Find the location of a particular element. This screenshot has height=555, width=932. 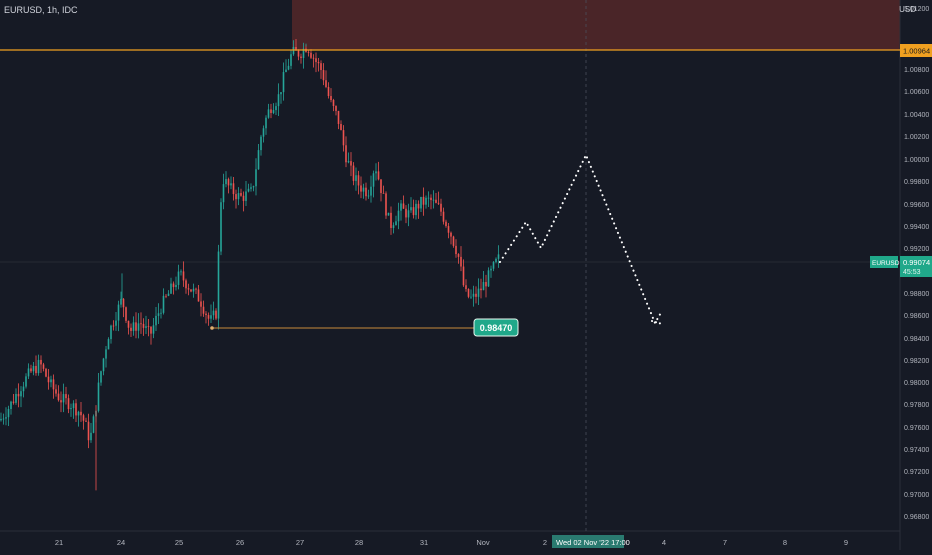

time-tick-label: 7 is located at coordinates (725, 542).